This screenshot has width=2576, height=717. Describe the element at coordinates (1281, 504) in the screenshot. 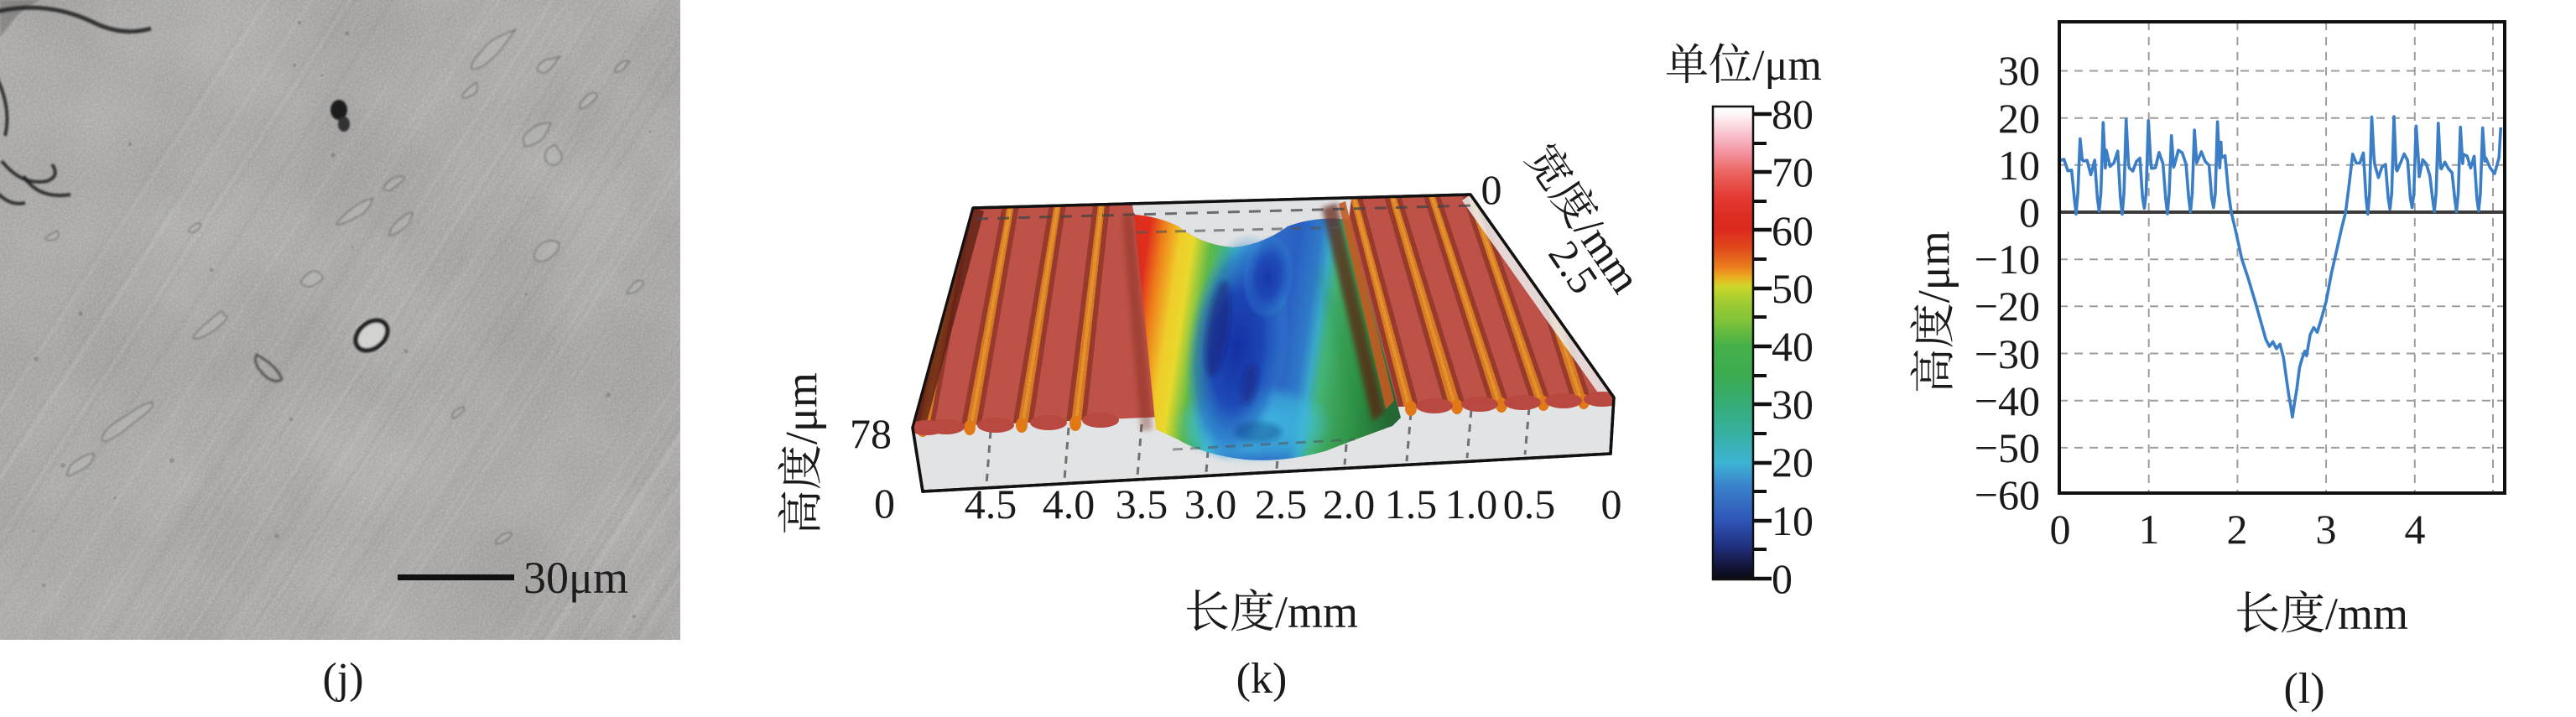

I see `svg-text: 2.5` at that location.